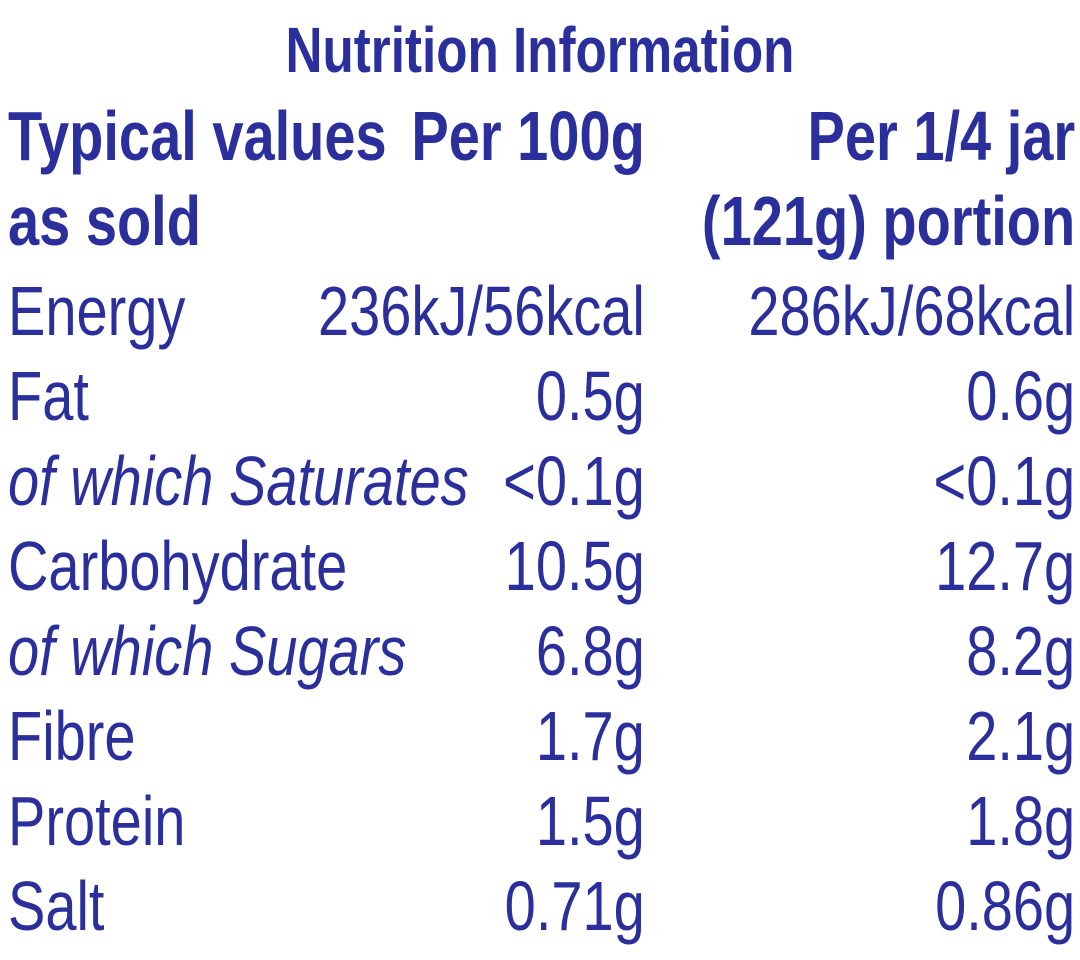 The image size is (1080, 960). Describe the element at coordinates (911, 311) in the screenshot. I see `cell: 286kJ/68kcal` at that location.